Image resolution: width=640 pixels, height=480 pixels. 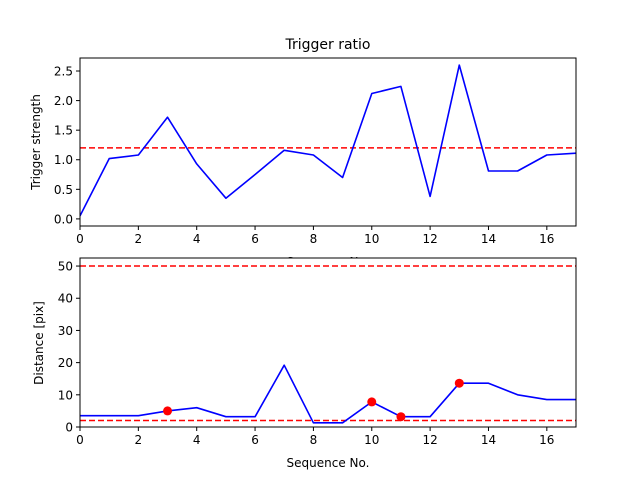 I want to click on y-tick-label: 0.5, so click(x=63, y=190).